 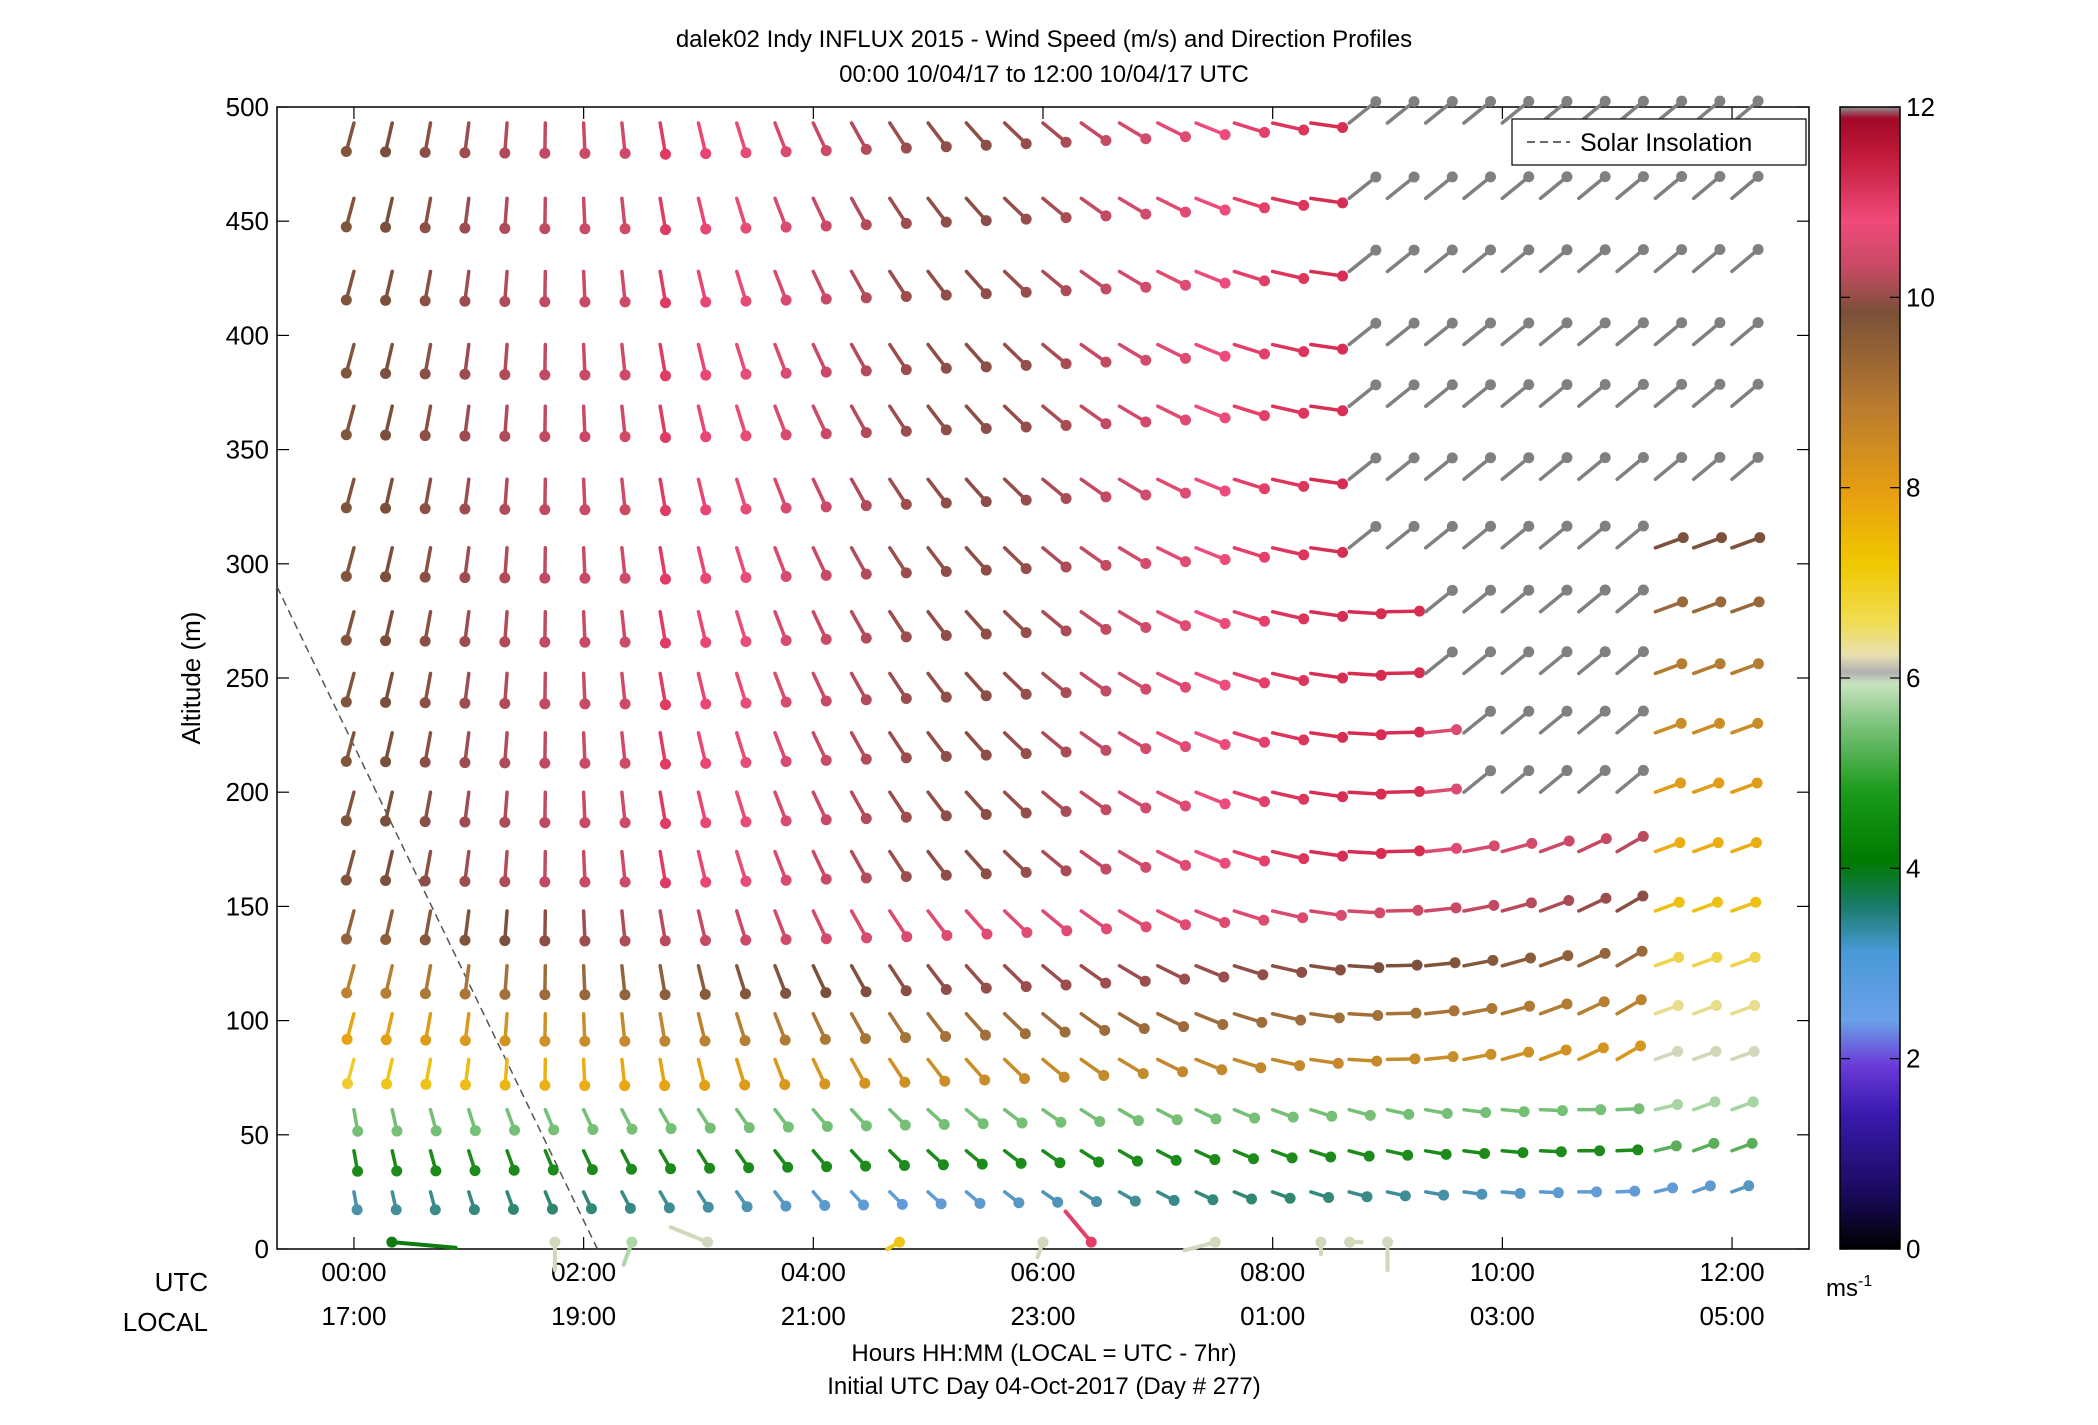 What do you see at coordinates (1350, 1242) in the screenshot?
I see `surface-wind-head` at bounding box center [1350, 1242].